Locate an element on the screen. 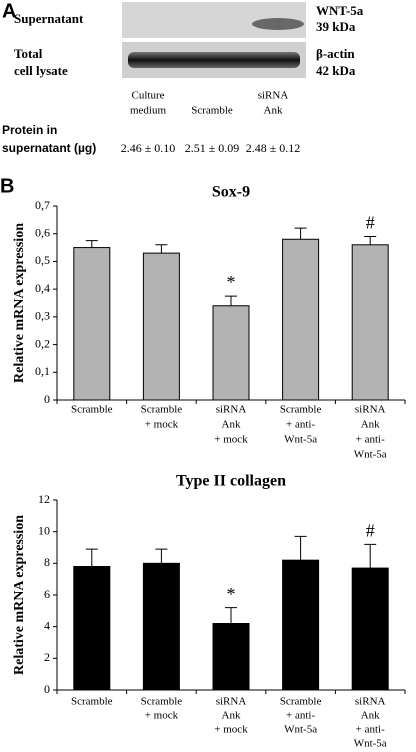 The image size is (416, 752). y-tick-label: 8 is located at coordinates (47, 562).